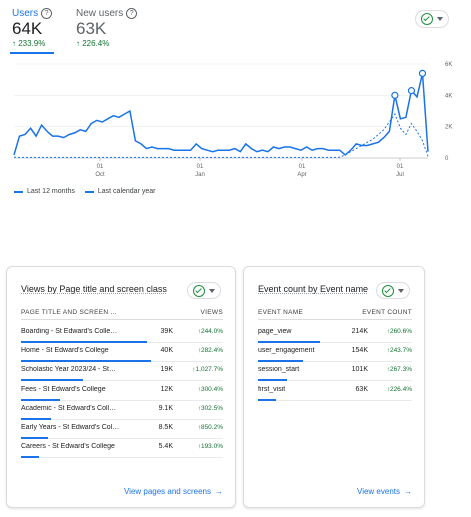  I want to click on row-value: 12K, so click(166, 389).